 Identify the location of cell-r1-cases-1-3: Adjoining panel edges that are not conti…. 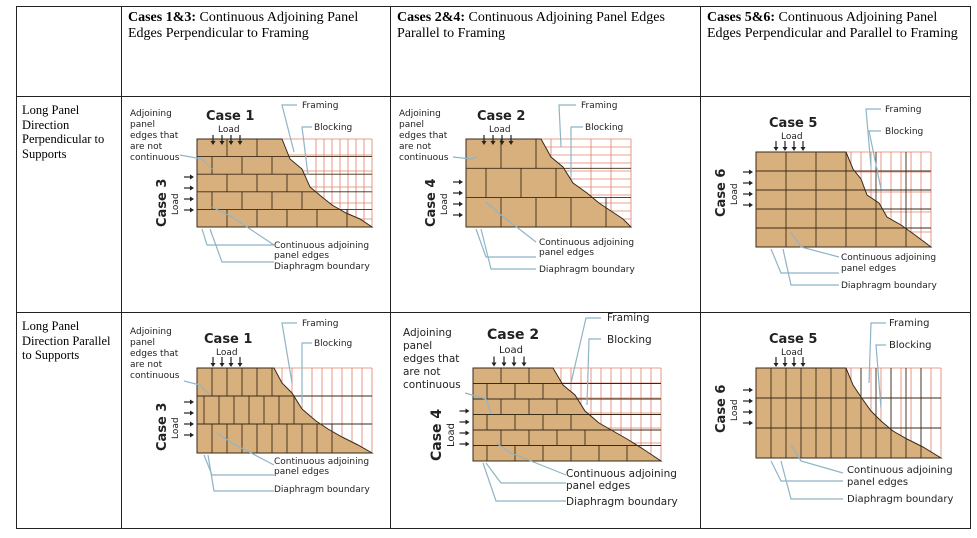
(256, 204).